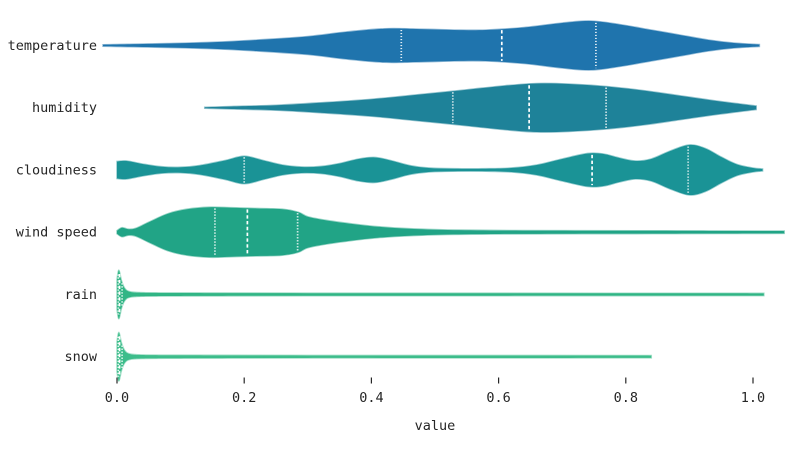  What do you see at coordinates (450, 232) in the screenshot?
I see `violin-wind-speed` at bounding box center [450, 232].